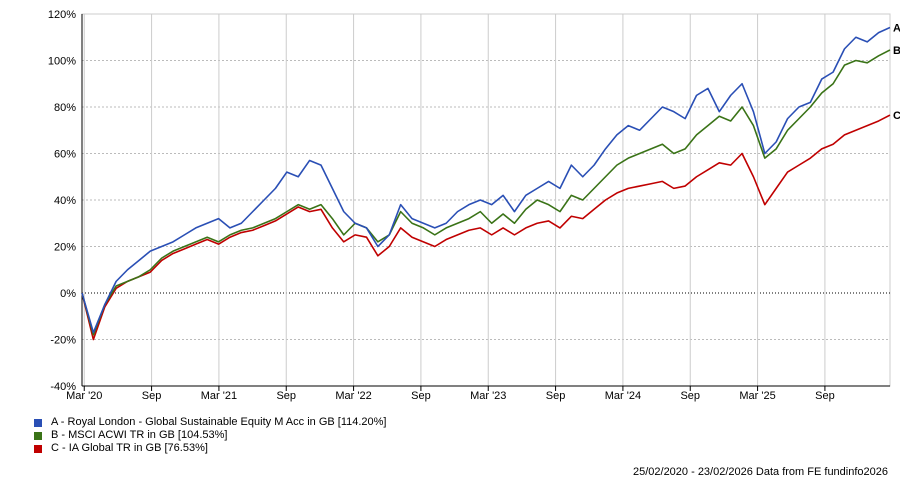 The height and width of the screenshot is (484, 900). What do you see at coordinates (129, 448) in the screenshot?
I see `legend-label-c: C - IA Global TR in GB [76.53%]` at bounding box center [129, 448].